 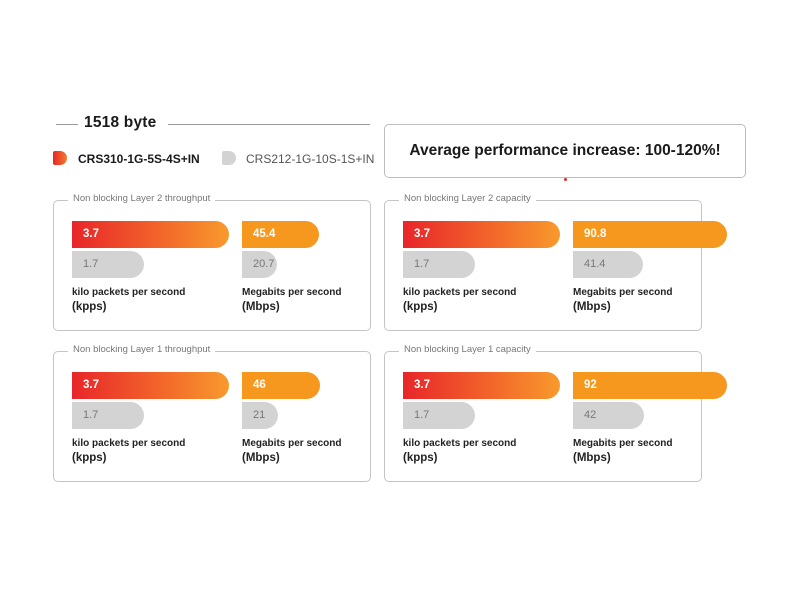 I want to click on legend-label-crs310: CRS310-1G-5S-4S+IN, so click(x=139, y=159).